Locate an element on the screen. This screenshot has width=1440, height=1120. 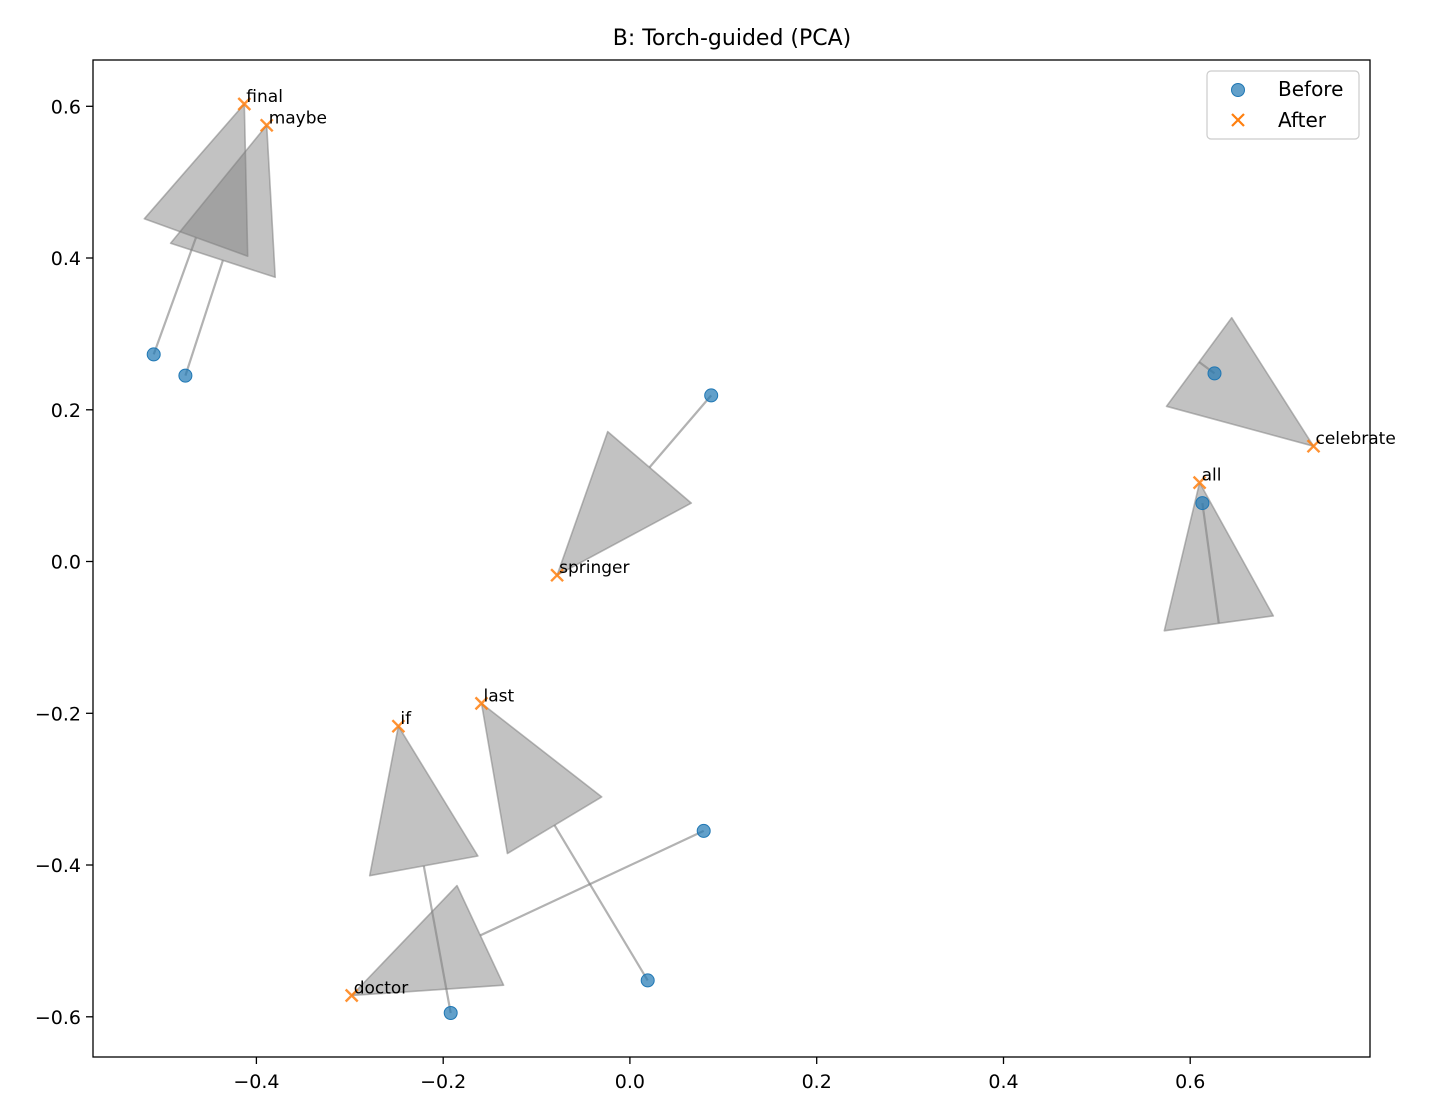
y-tick-label-3: 0.0 is located at coordinates (66, 563).